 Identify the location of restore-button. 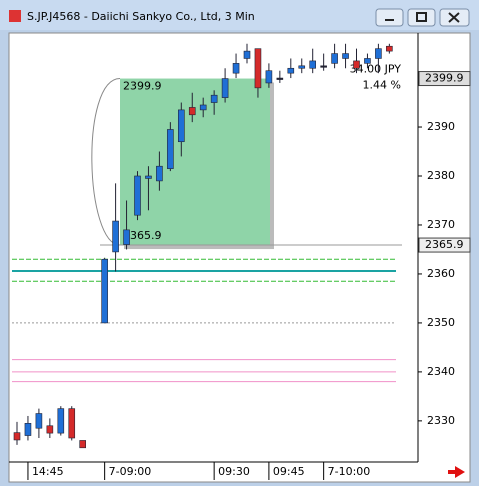
(421, 17).